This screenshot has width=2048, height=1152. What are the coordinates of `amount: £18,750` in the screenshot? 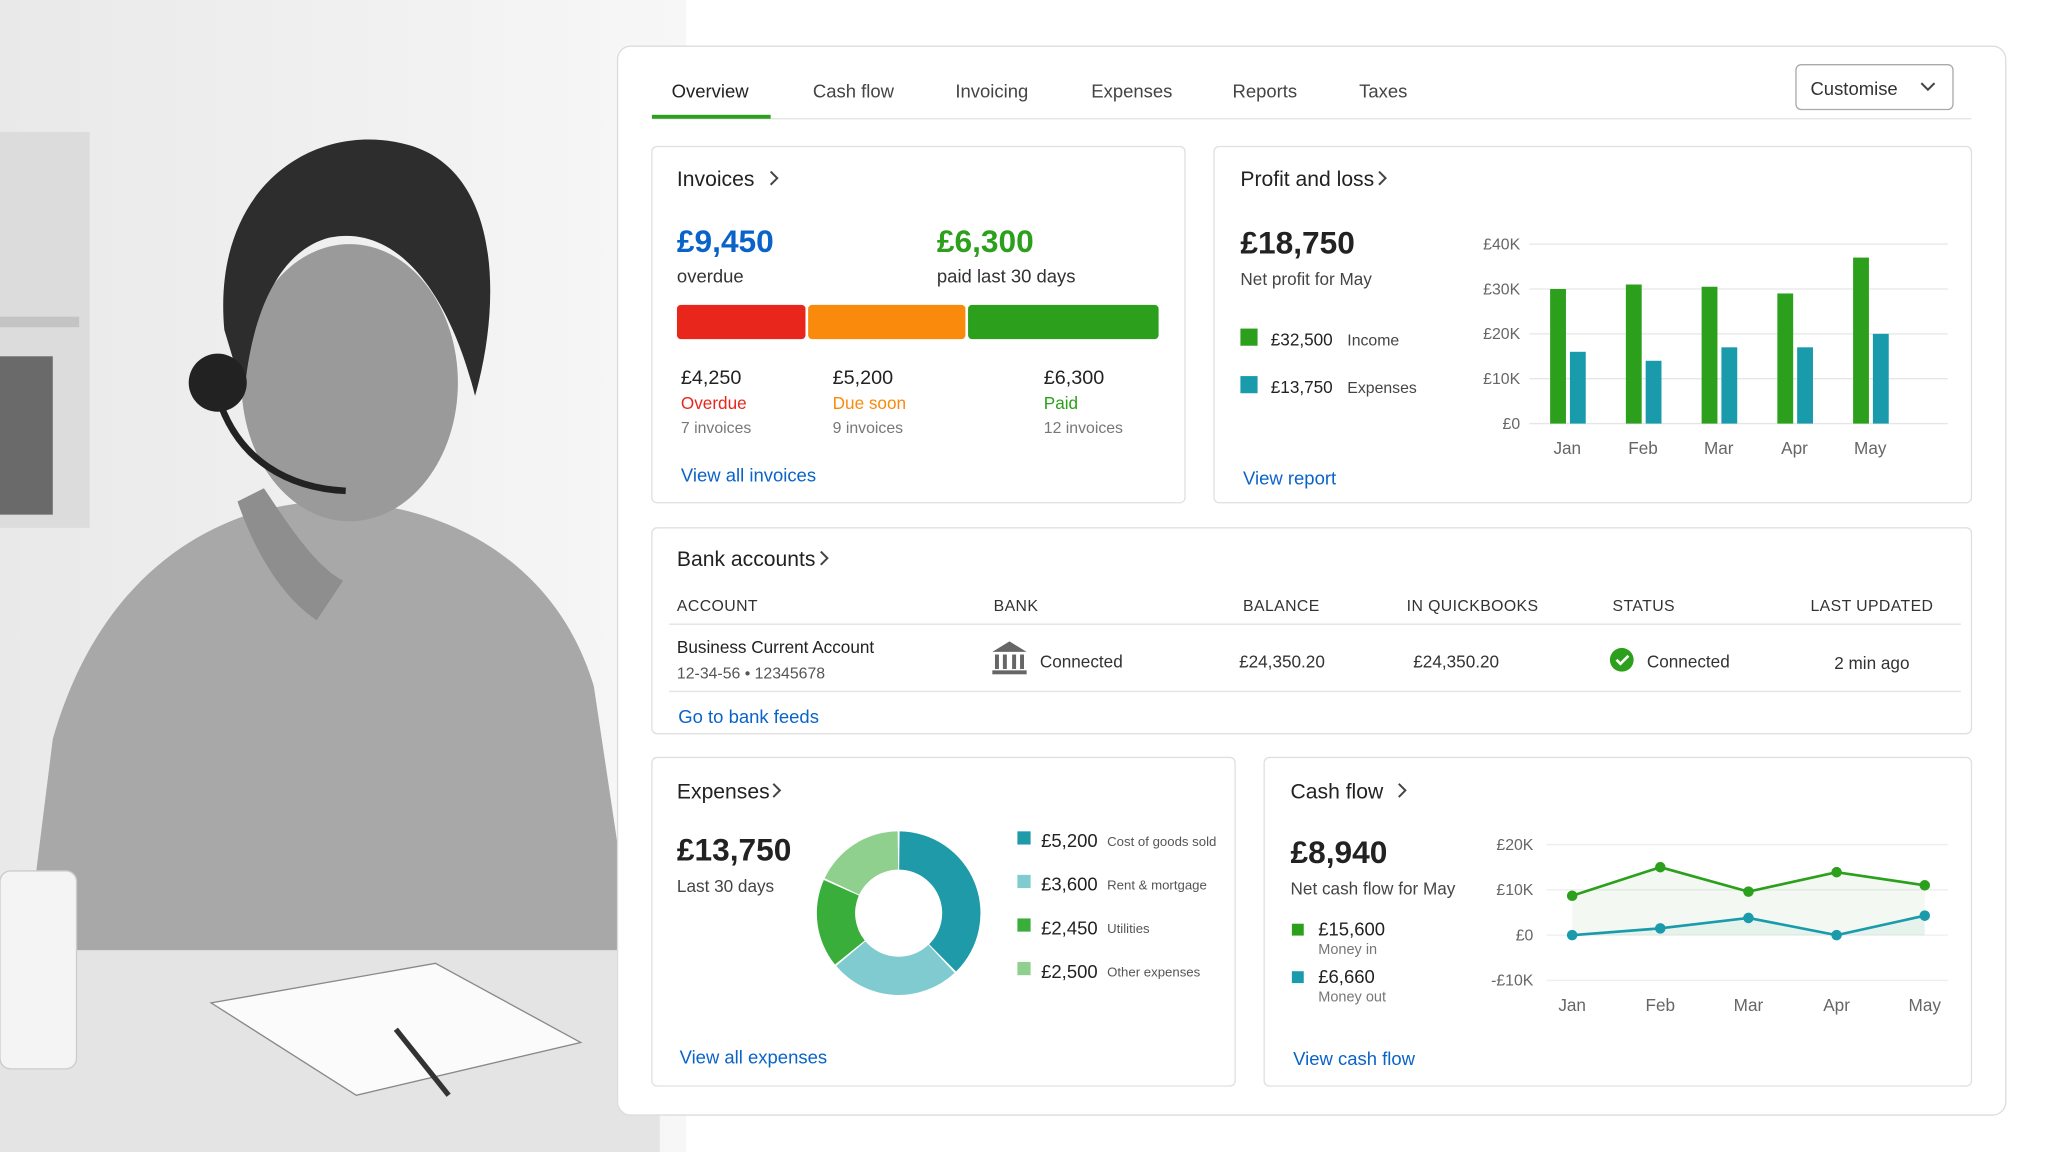 It's located at (1297, 242).